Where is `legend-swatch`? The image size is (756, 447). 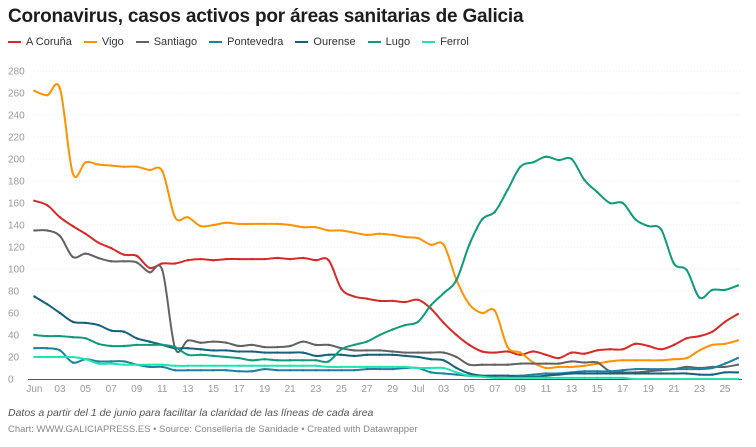 legend-swatch is located at coordinates (302, 42).